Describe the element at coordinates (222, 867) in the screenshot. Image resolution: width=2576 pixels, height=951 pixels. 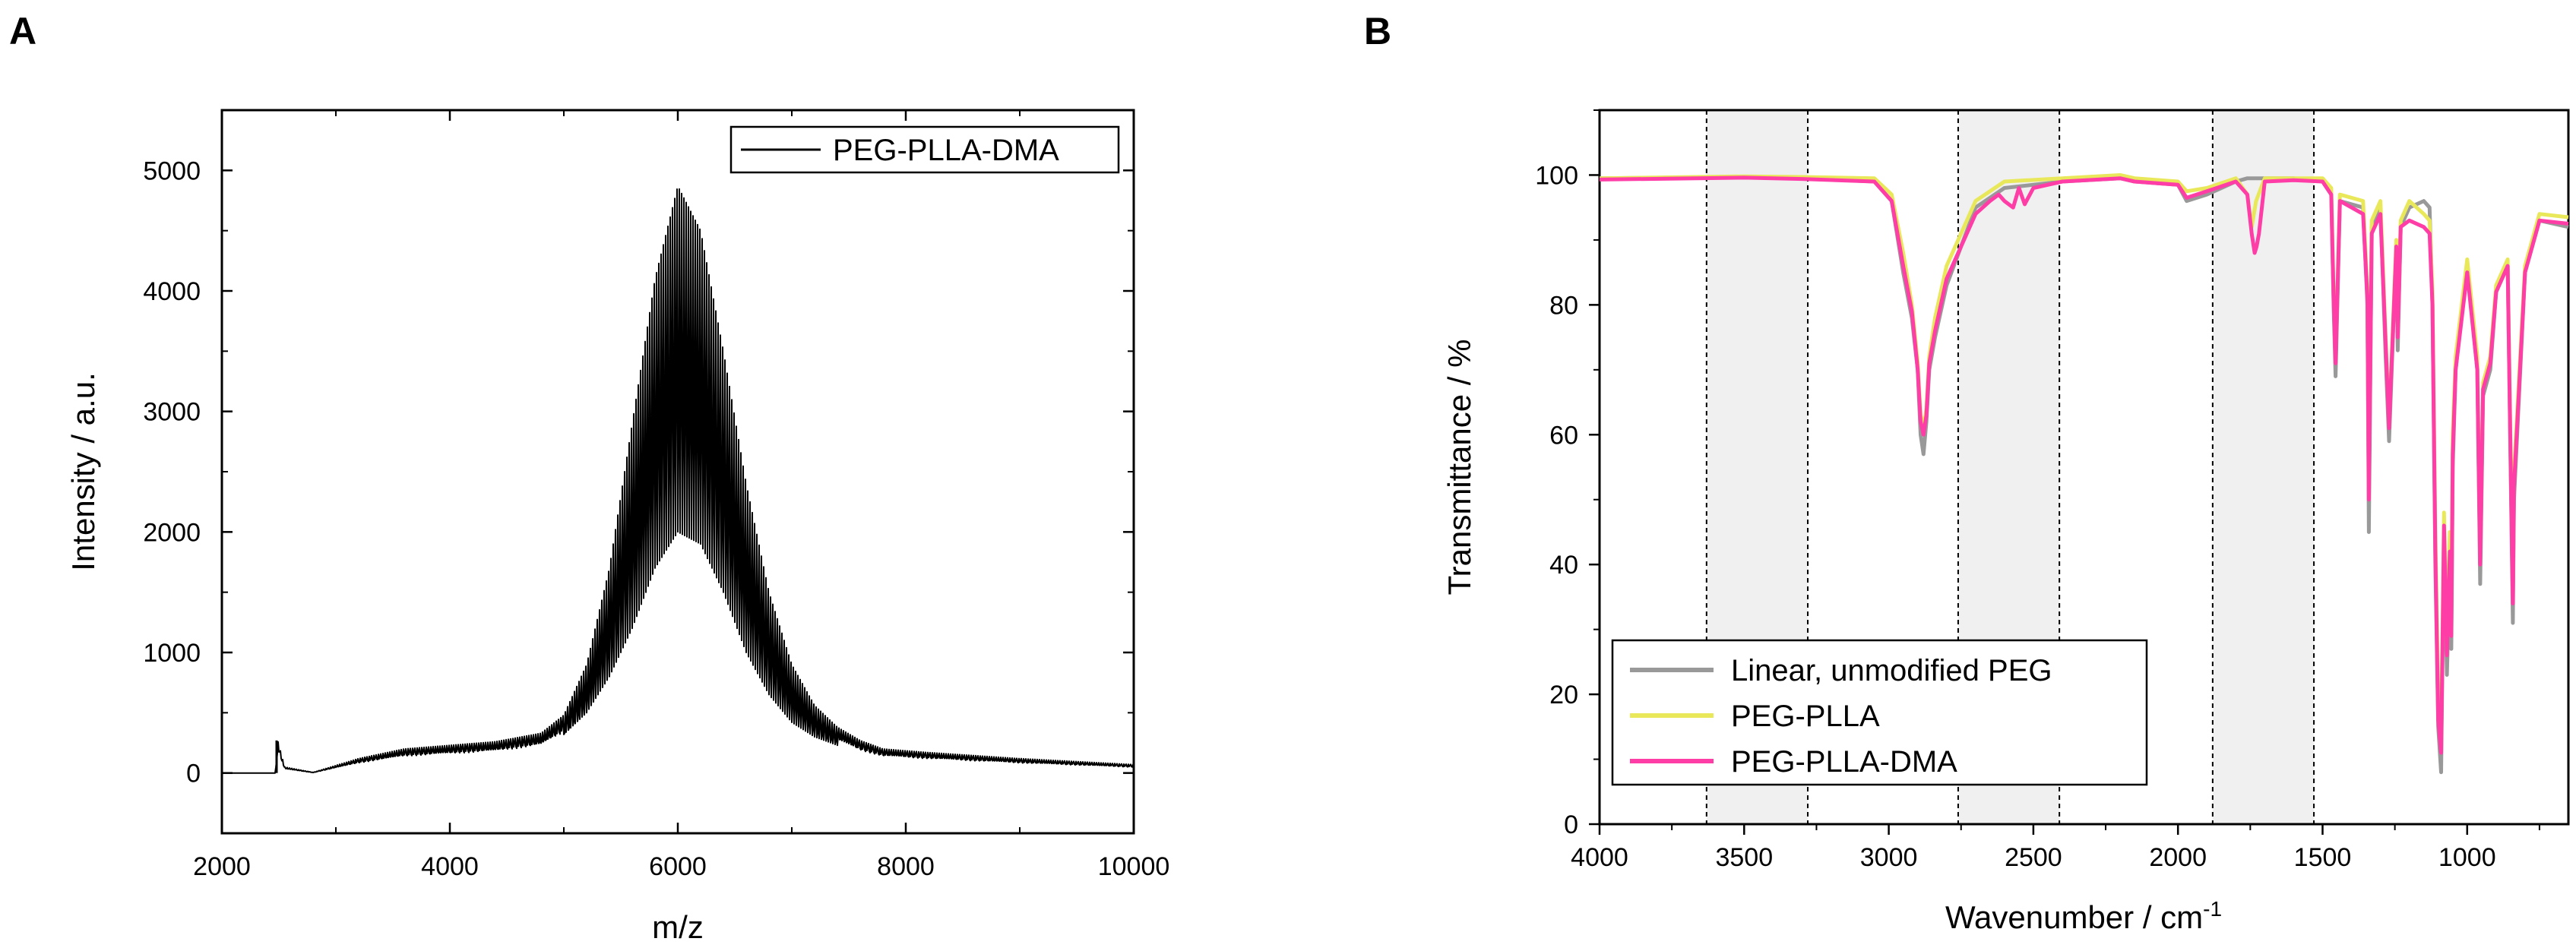
I see `chart-a-x-tick-label: 2000` at that location.